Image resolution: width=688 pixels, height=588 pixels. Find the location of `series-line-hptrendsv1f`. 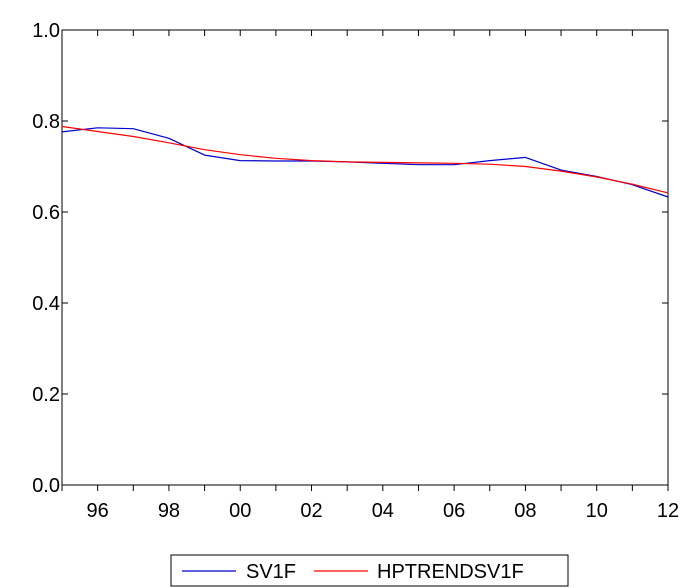

series-line-hptrendsv1f is located at coordinates (365, 159).